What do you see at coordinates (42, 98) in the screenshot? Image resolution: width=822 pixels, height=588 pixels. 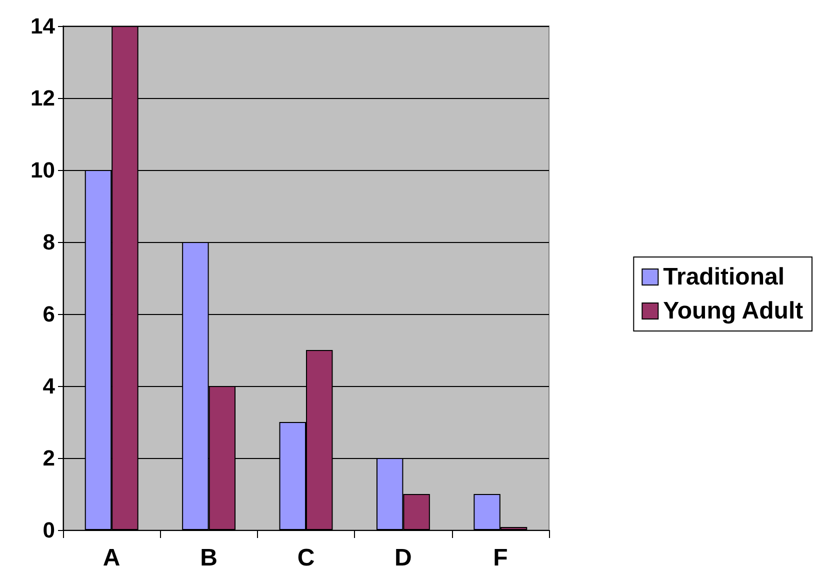 I see `y-tick-label: 12` at bounding box center [42, 98].